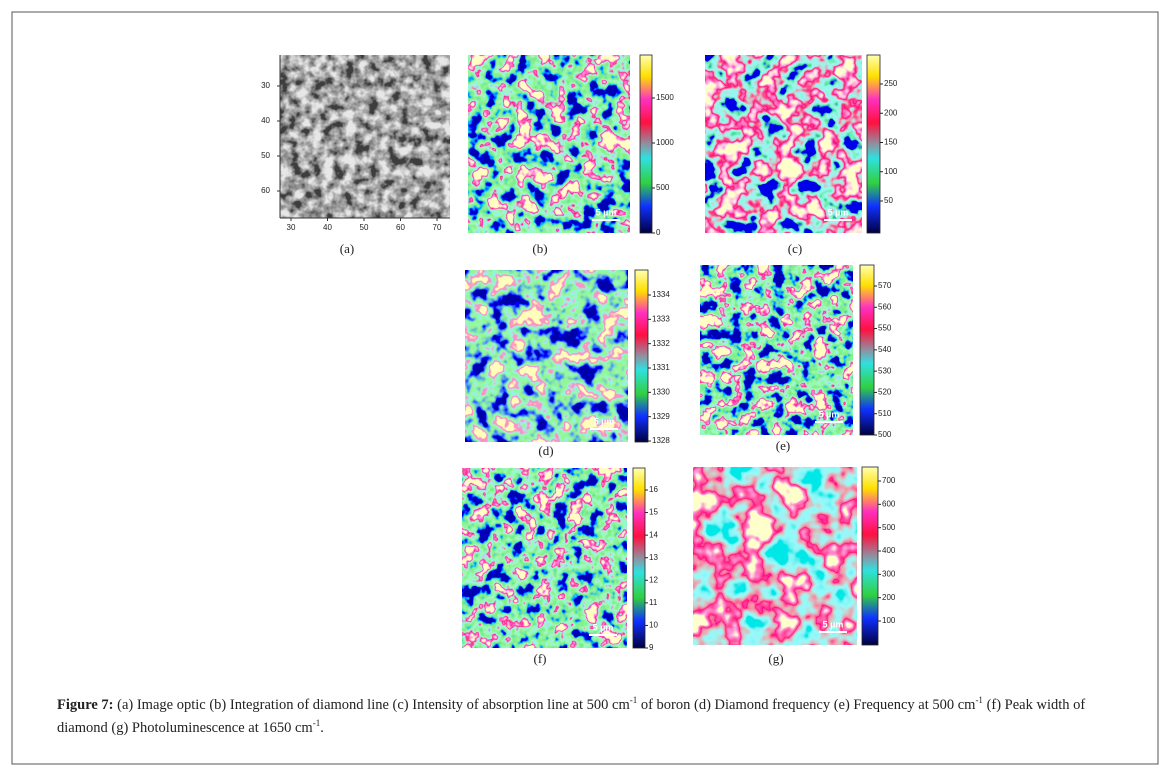  Describe the element at coordinates (327, 227) in the screenshot. I see `x-tick-label: 40` at that location.